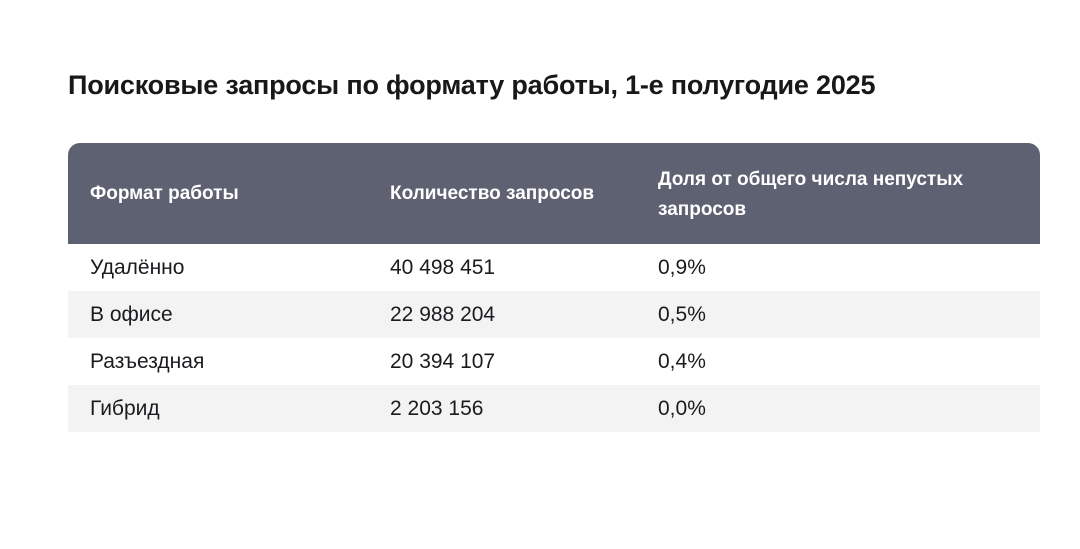  What do you see at coordinates (443, 314) in the screenshot?
I see `cell-count: 22 988 204` at bounding box center [443, 314].